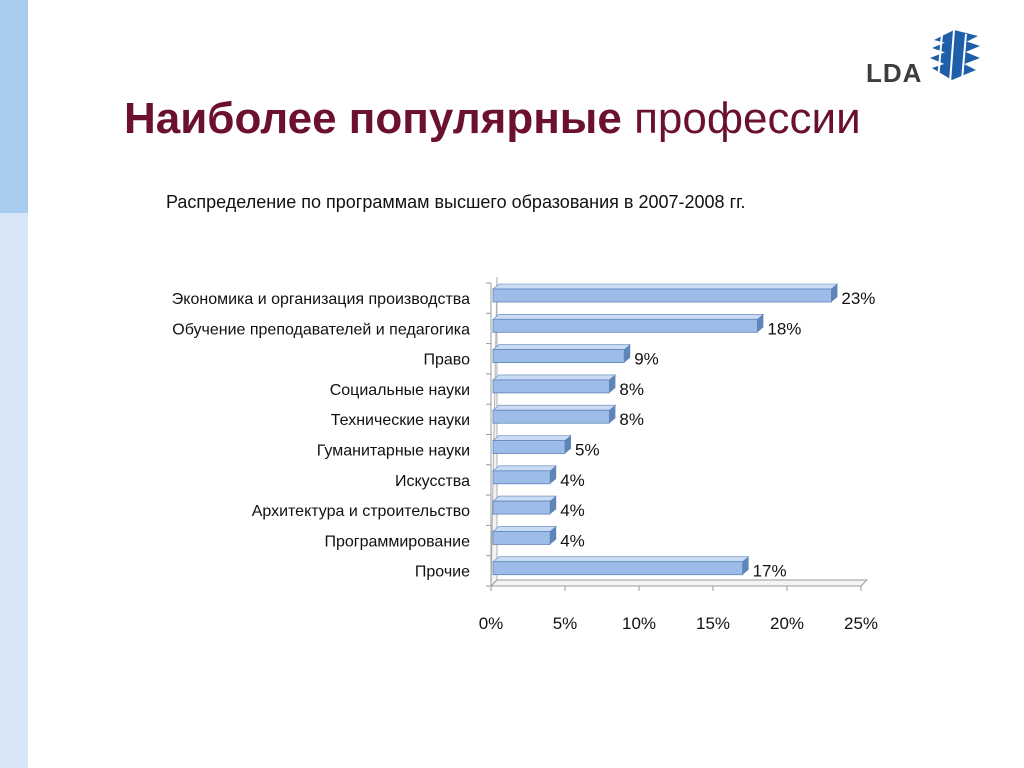 The height and width of the screenshot is (768, 1024). I want to click on x-tick-label: 0%, so click(491, 623).